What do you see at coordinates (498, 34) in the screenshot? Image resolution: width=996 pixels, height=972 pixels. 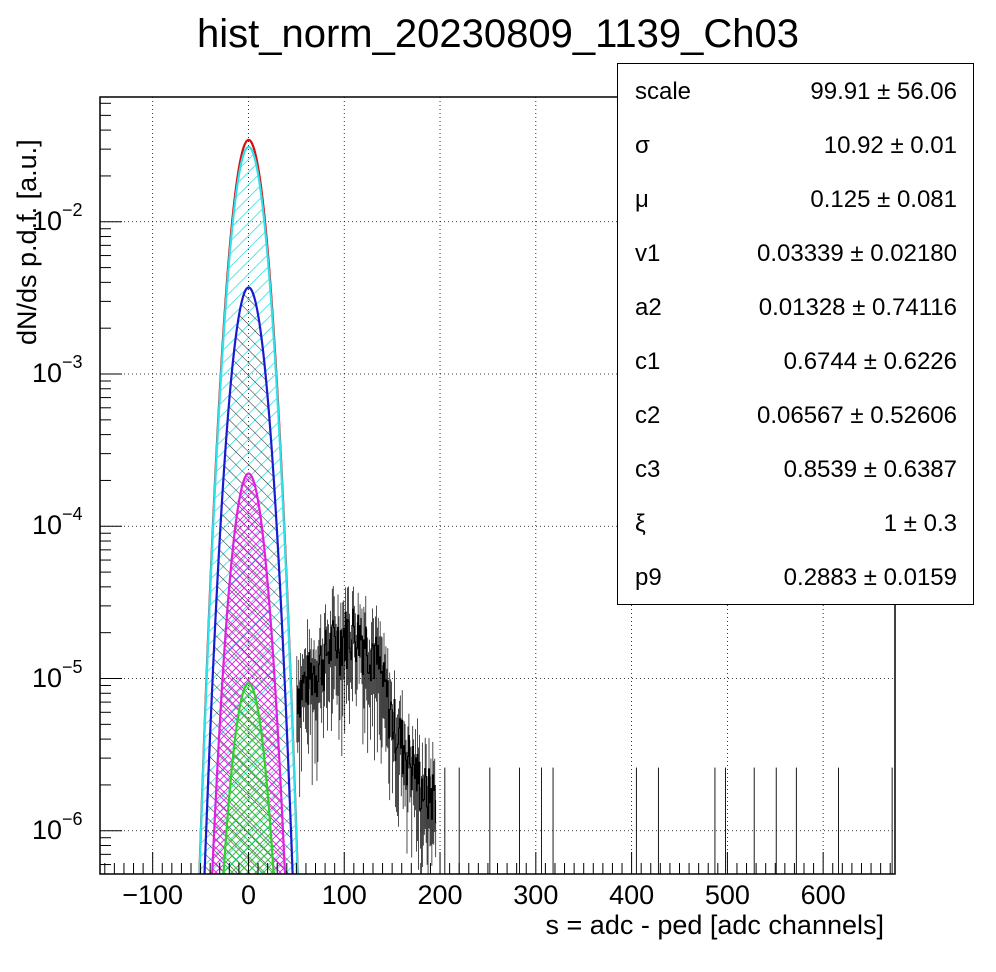 I see `chart-title: hist_norm_20230809_1139_Ch03` at bounding box center [498, 34].